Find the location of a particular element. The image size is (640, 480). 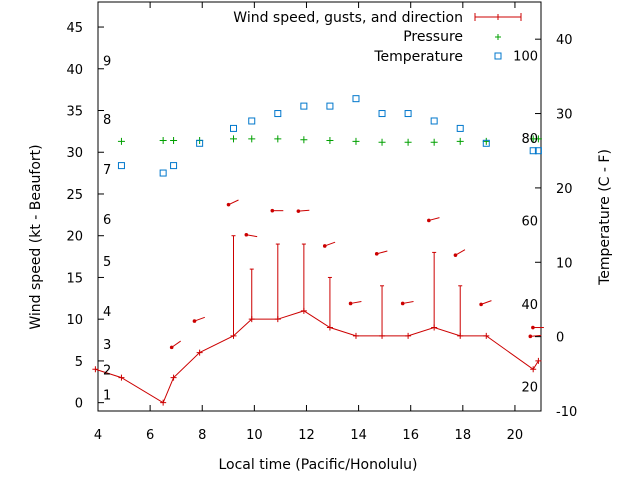

x-tick-label: 8 is located at coordinates (202, 435).